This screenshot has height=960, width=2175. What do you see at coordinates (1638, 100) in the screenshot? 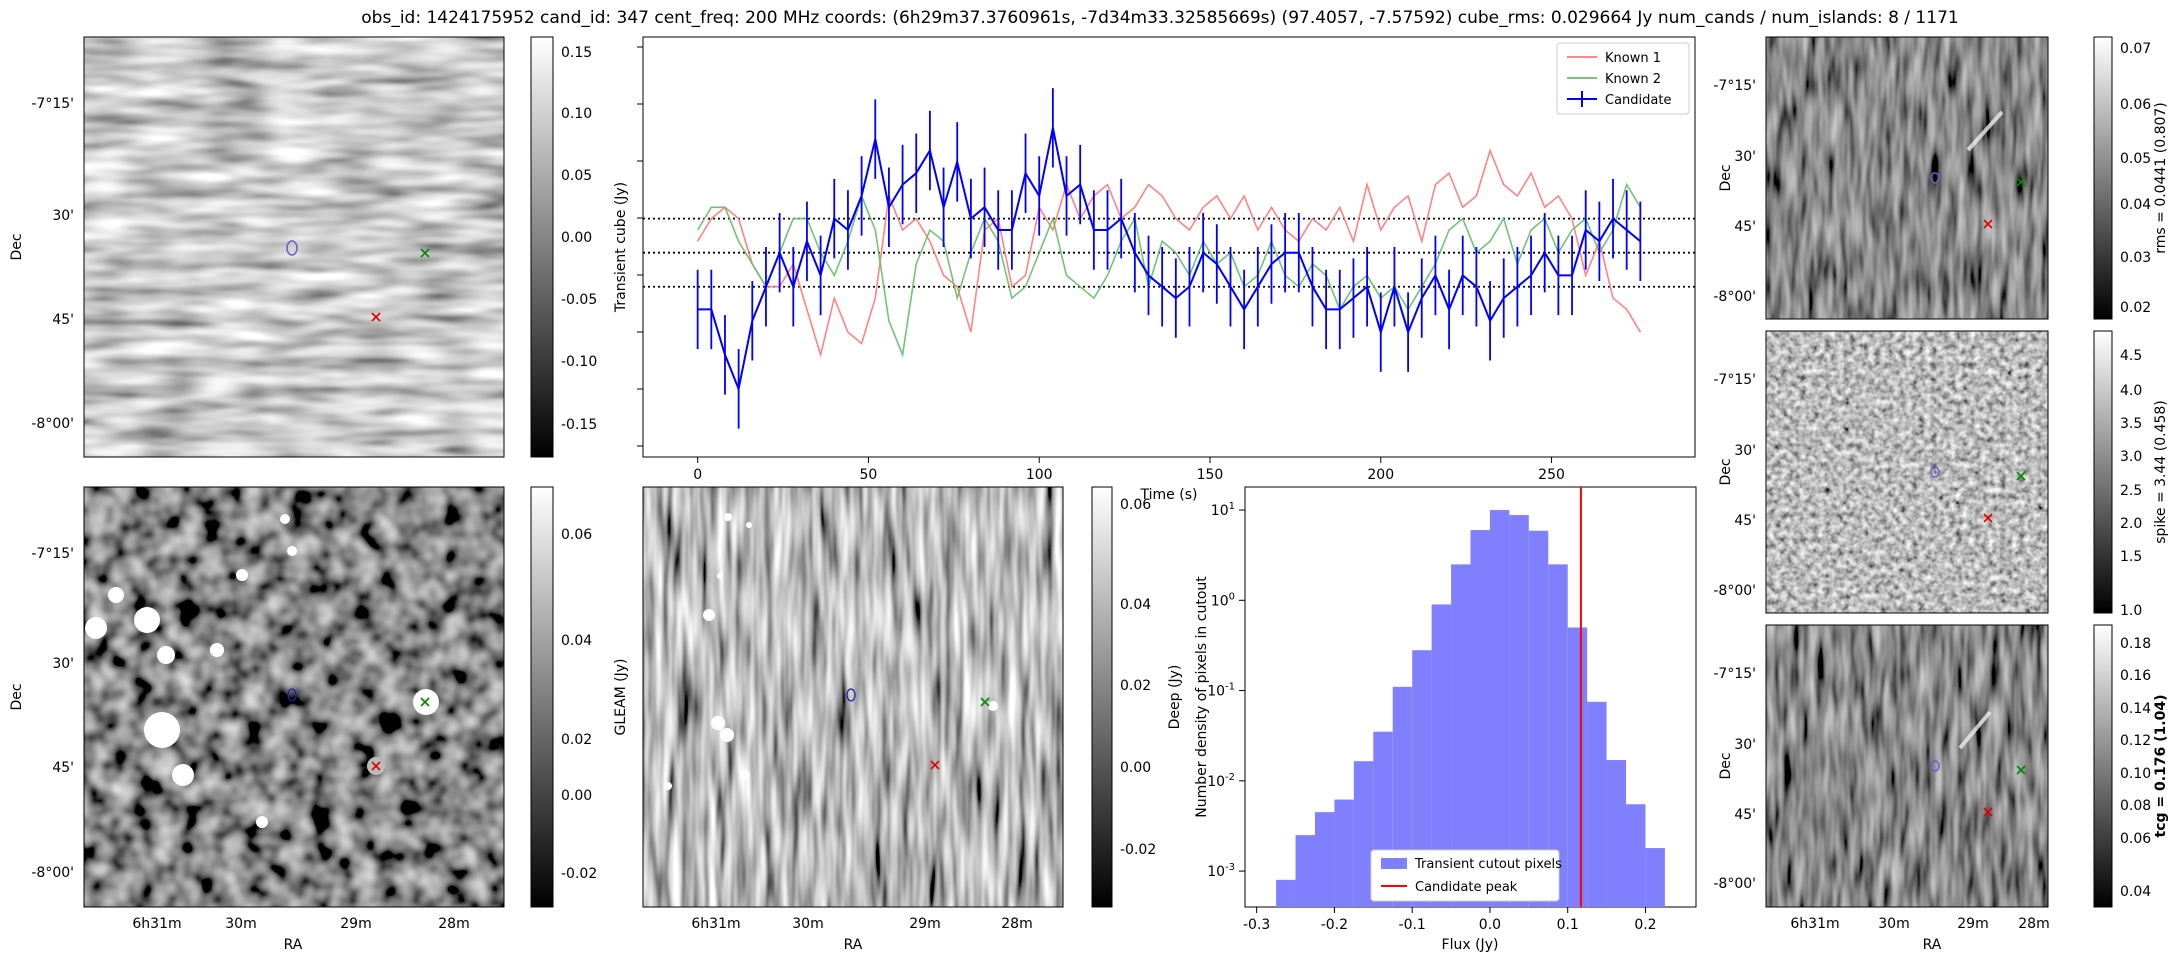
I see `legend-entry: Candidate` at bounding box center [1638, 100].